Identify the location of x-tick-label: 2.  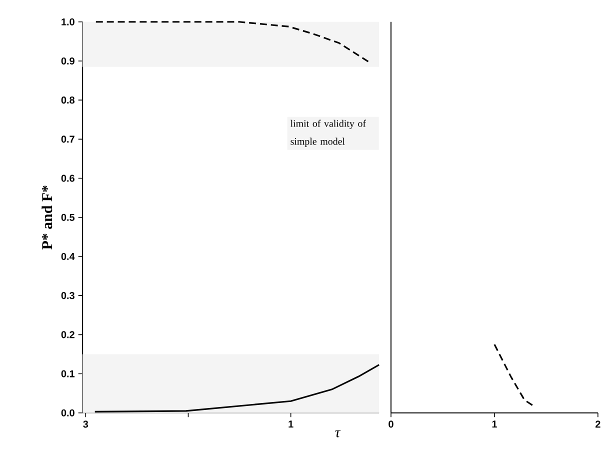
(598, 424).